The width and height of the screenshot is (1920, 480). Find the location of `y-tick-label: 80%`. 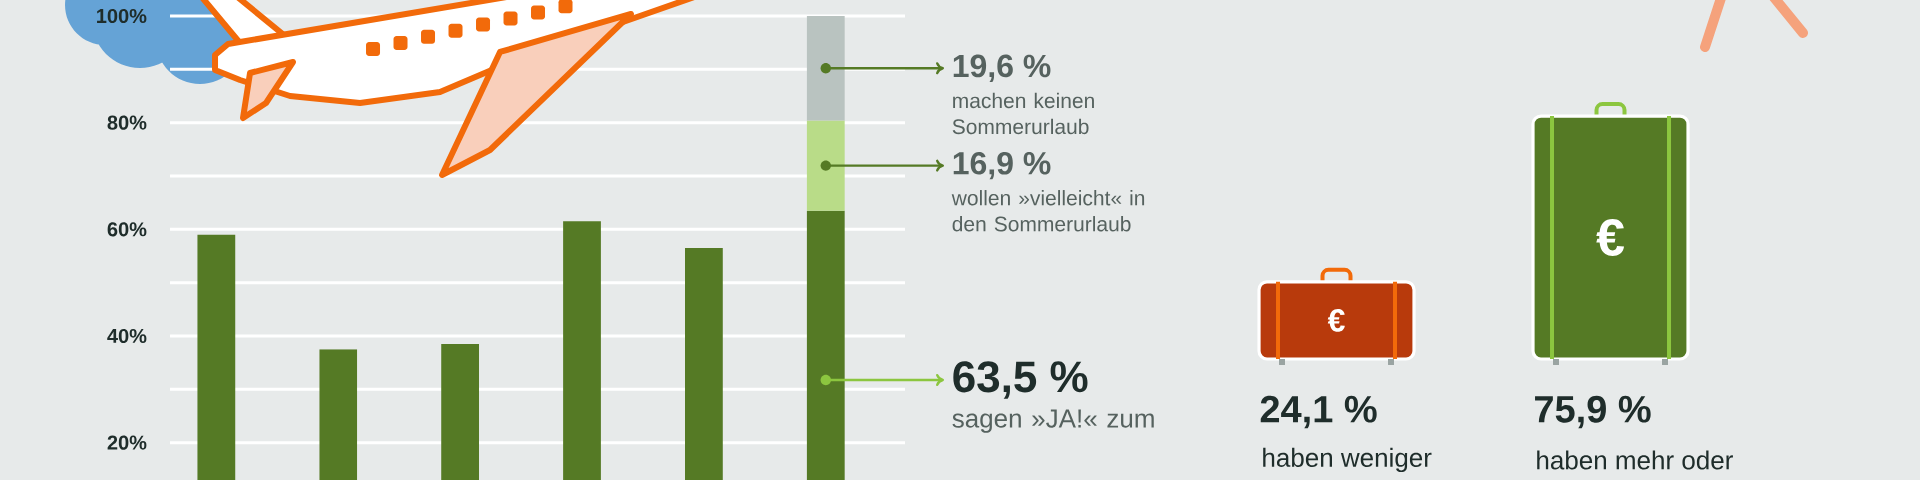

y-tick-label: 80% is located at coordinates (127, 122).